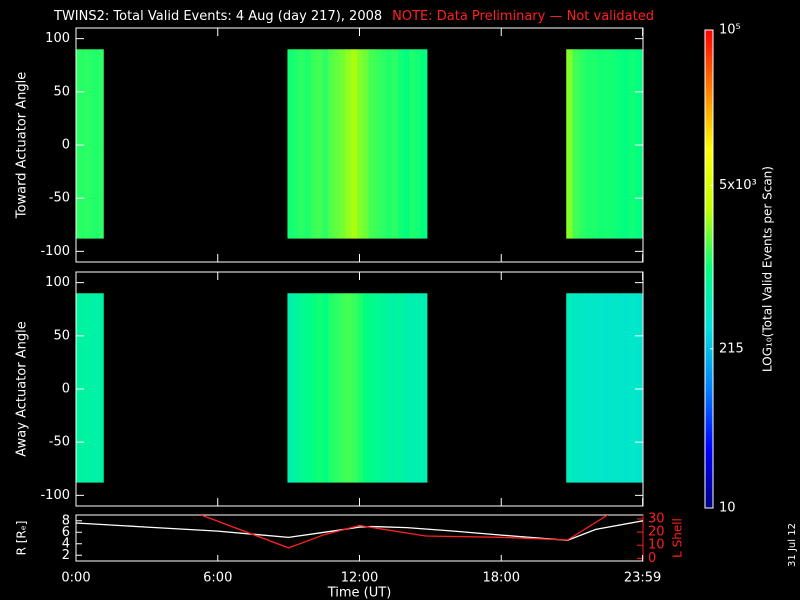 The height and width of the screenshot is (600, 800). I want to click on x-tick-label: 12:00, so click(359, 578).